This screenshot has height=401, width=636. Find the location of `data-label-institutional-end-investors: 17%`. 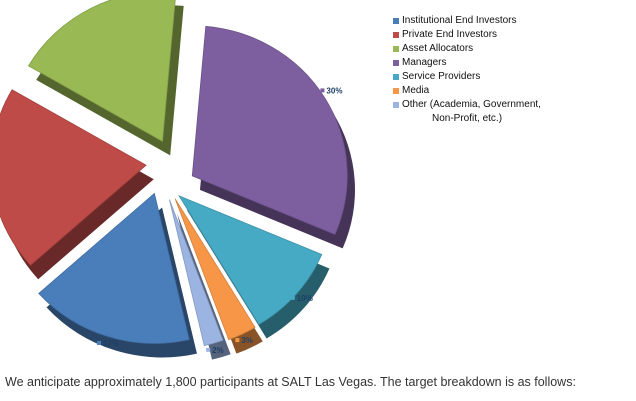

data-label-institutional-end-investors: 17% is located at coordinates (107, 343).